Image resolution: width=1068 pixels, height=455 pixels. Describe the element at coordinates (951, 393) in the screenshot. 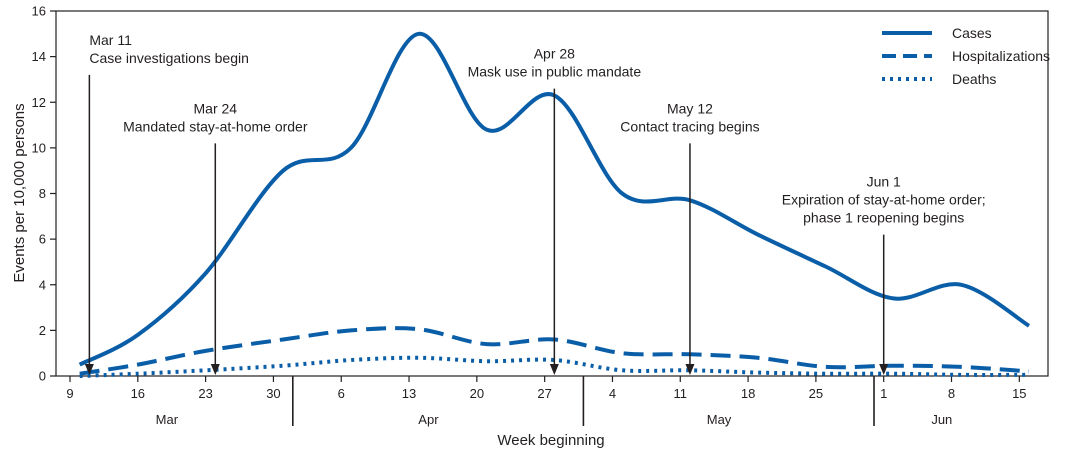

I see `x-tick-label: 8` at that location.